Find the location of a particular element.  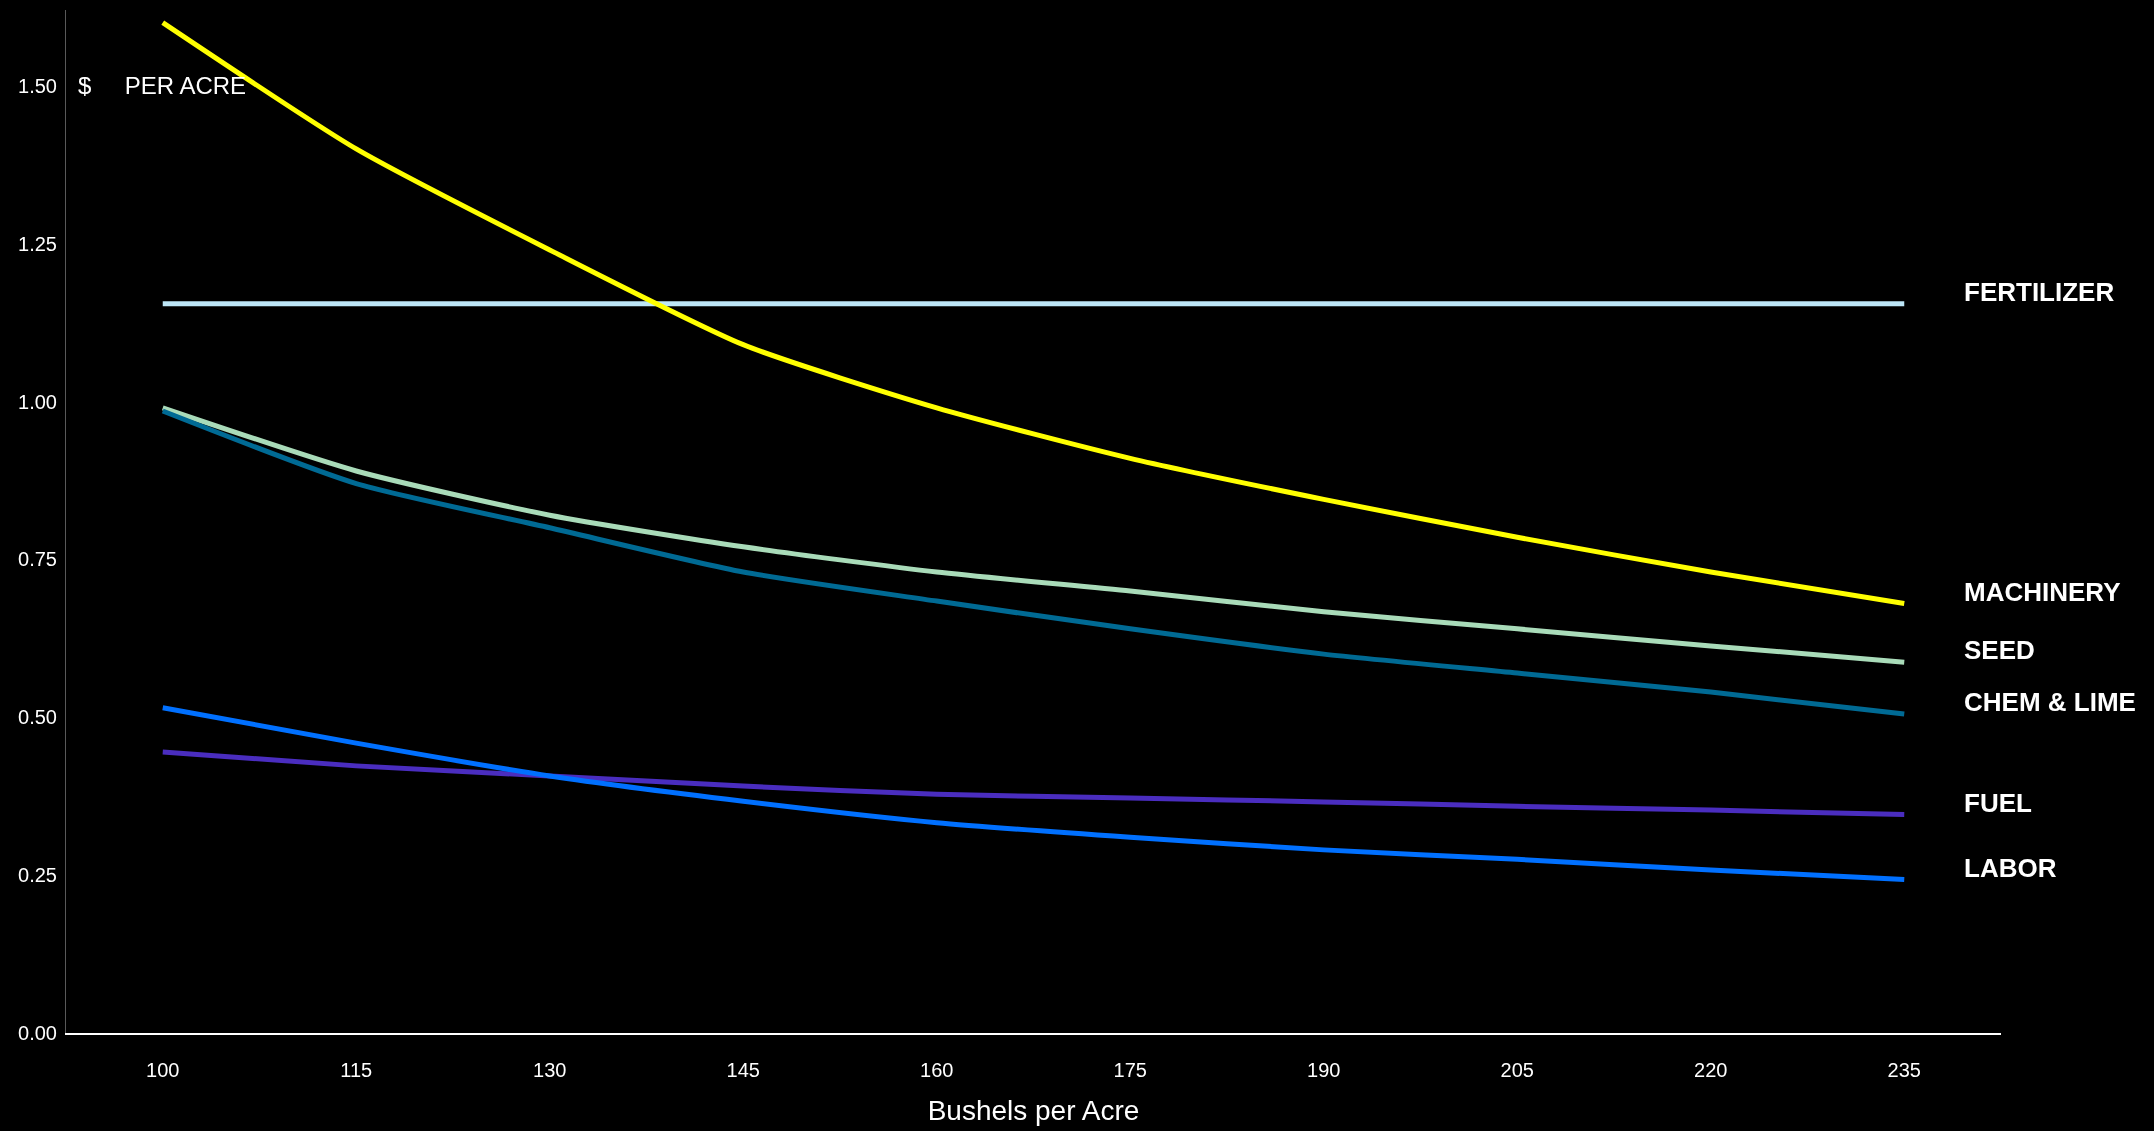

text: SEED is located at coordinates (1999, 650).